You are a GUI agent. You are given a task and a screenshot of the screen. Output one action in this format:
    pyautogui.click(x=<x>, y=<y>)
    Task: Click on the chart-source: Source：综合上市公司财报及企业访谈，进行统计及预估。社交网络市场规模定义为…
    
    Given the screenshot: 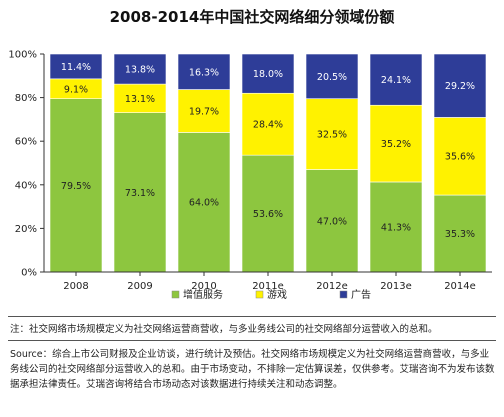 What is the action you would take?
    pyautogui.click(x=252, y=369)
    